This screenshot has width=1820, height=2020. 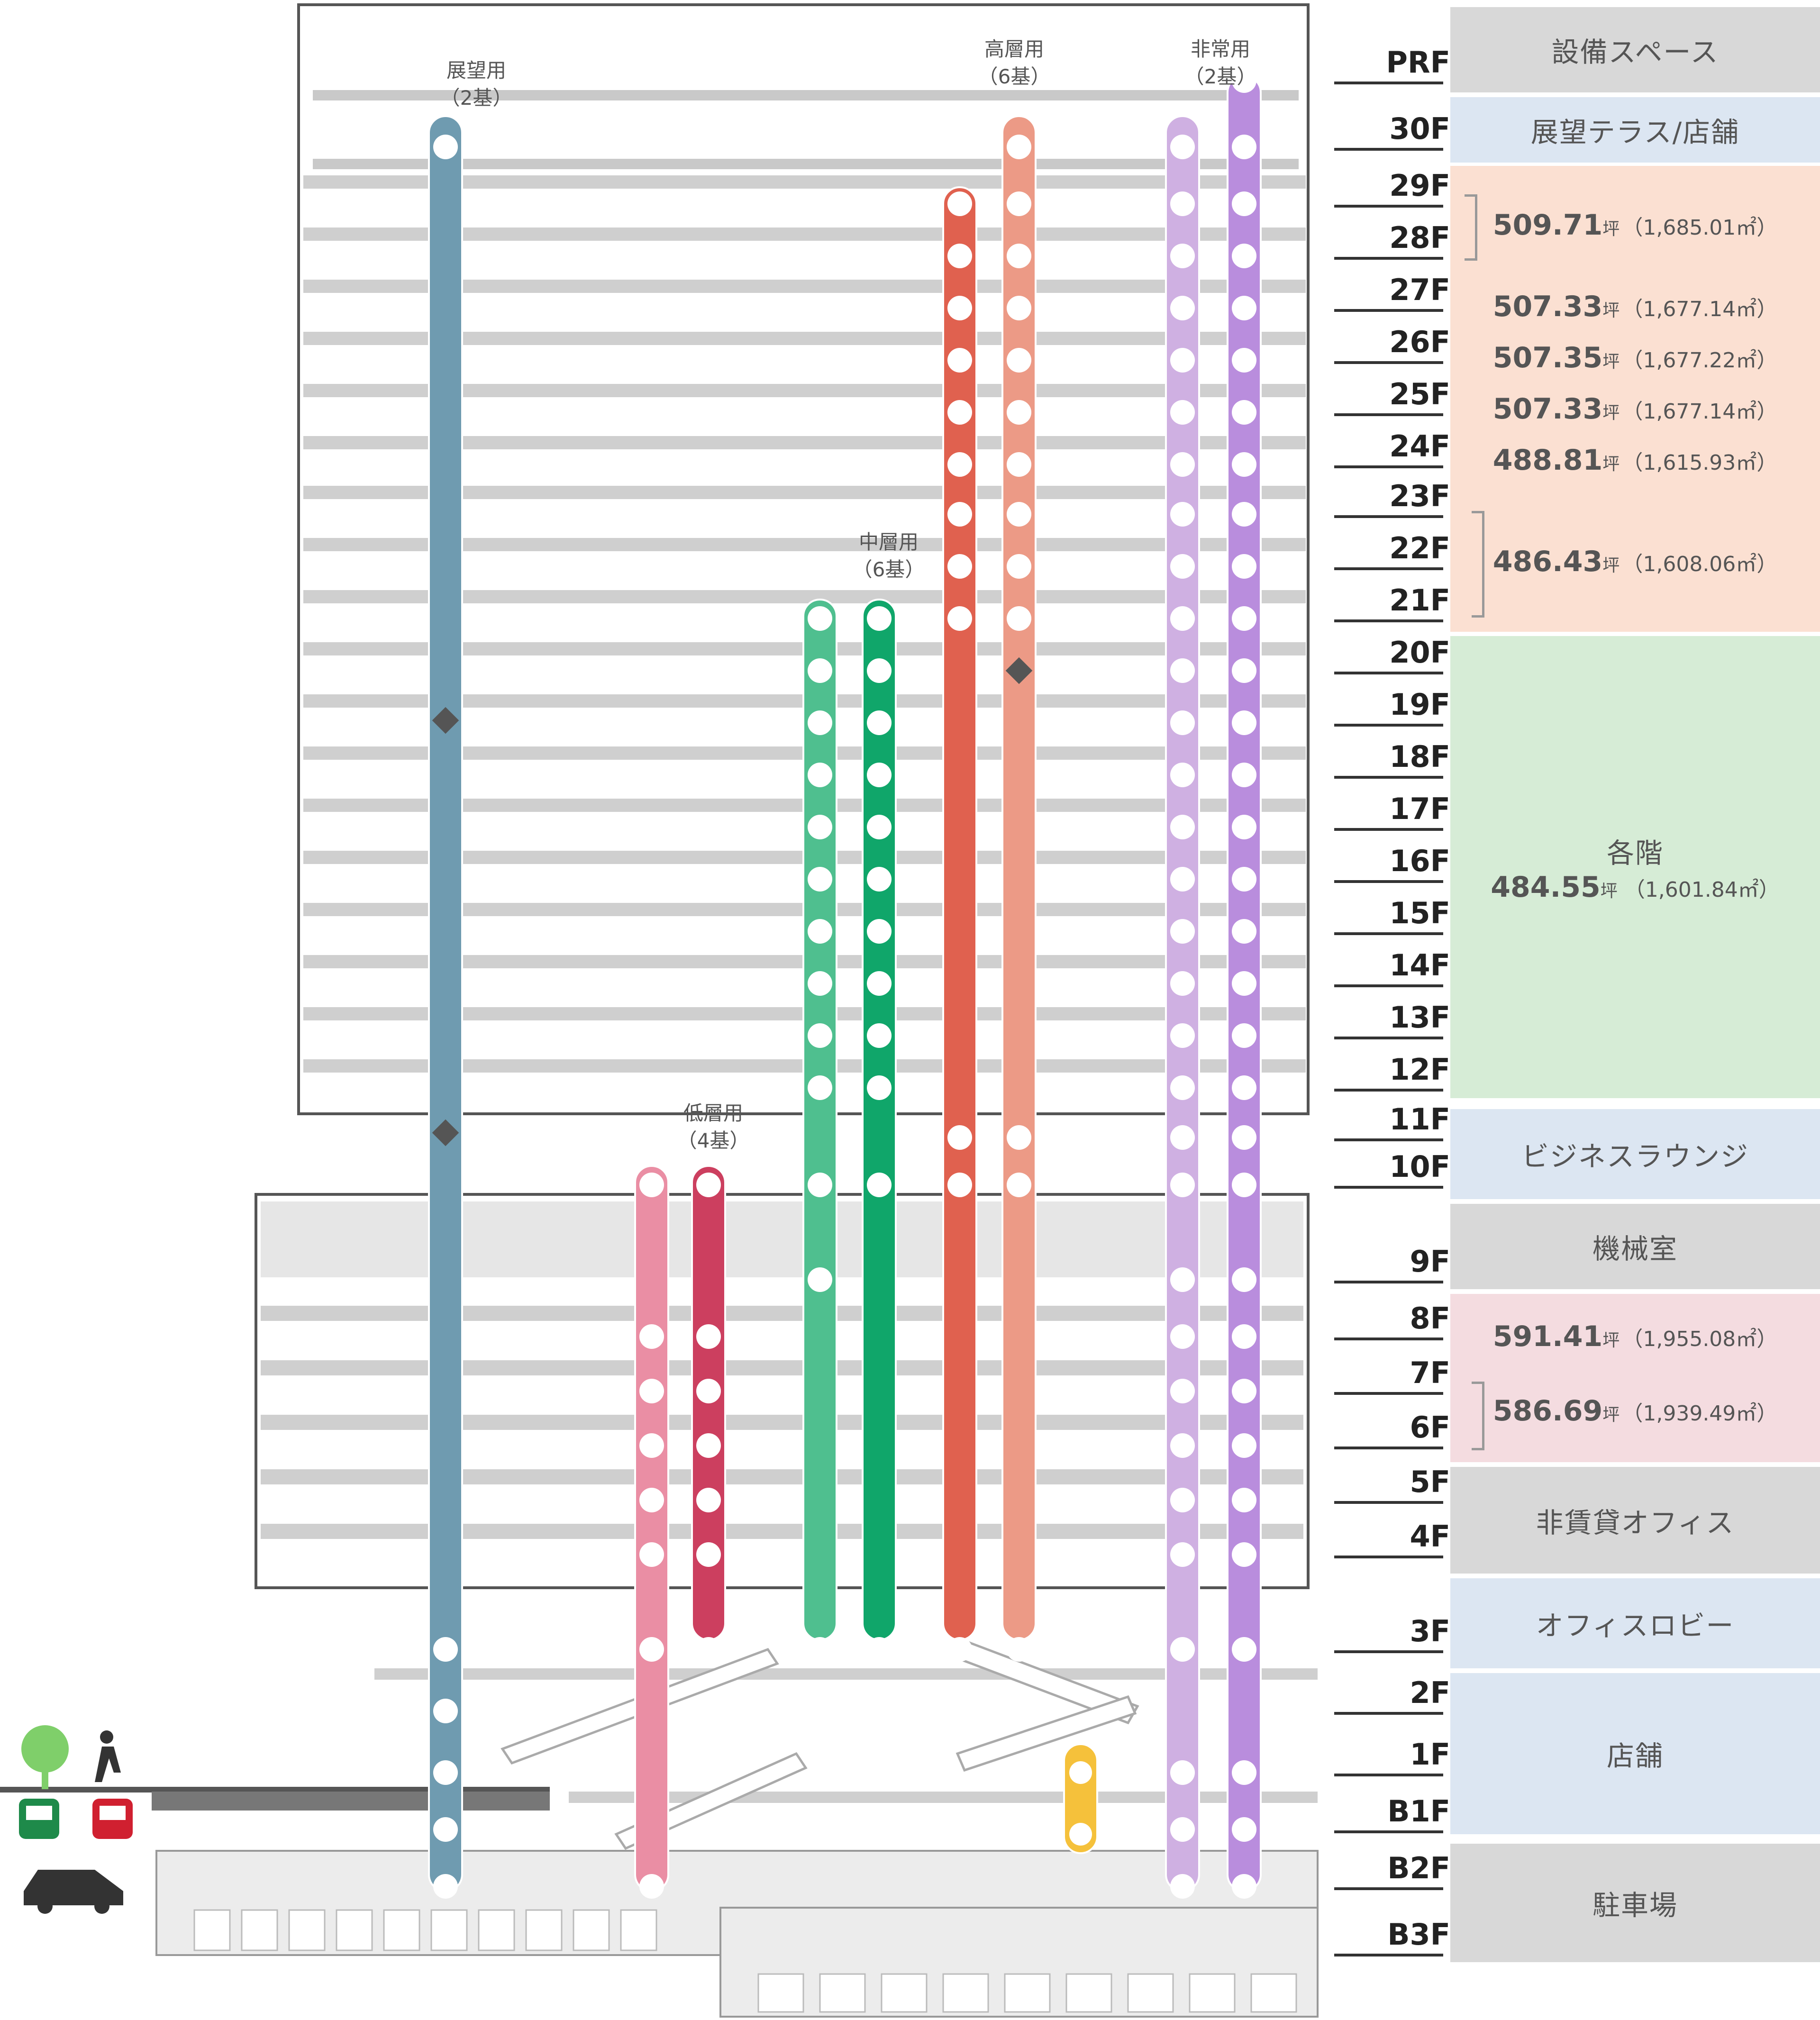 I want to click on elevator-name: 低層用, so click(x=713, y=1113).